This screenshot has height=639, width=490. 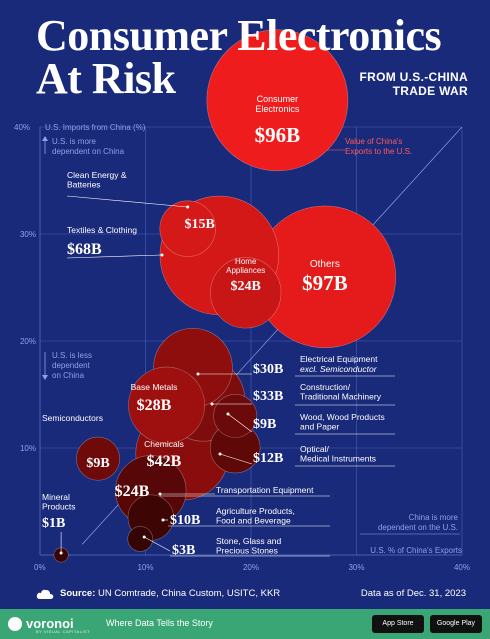 What do you see at coordinates (78, 593) in the screenshot?
I see `source-label: Source:` at bounding box center [78, 593].